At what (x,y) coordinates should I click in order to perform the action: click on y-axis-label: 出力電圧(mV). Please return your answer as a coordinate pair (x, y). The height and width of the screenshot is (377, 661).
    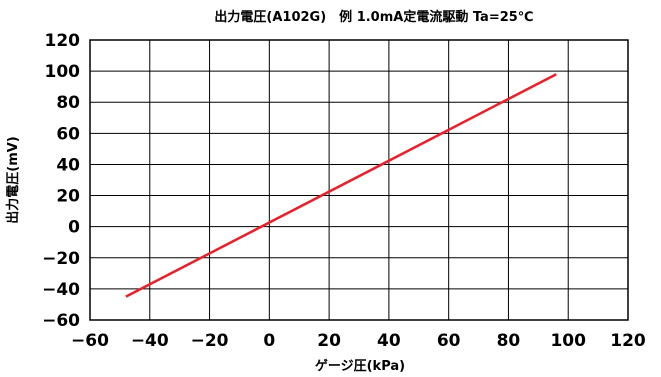
    Looking at the image, I should click on (13, 180).